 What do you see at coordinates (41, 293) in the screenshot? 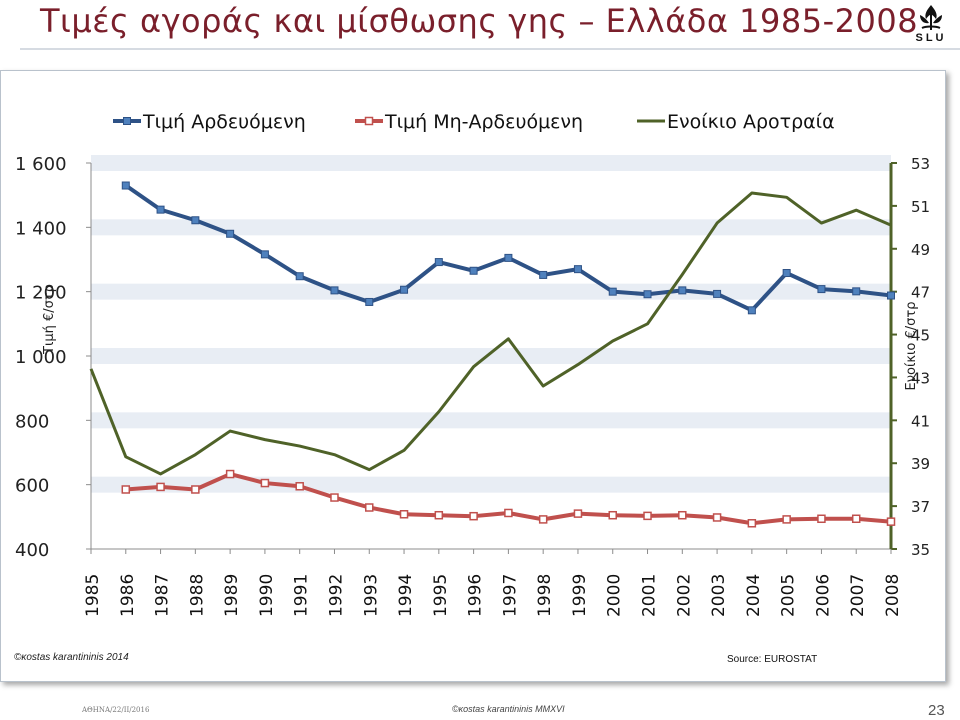
I see `left-tick-label: 1 200` at bounding box center [41, 293].